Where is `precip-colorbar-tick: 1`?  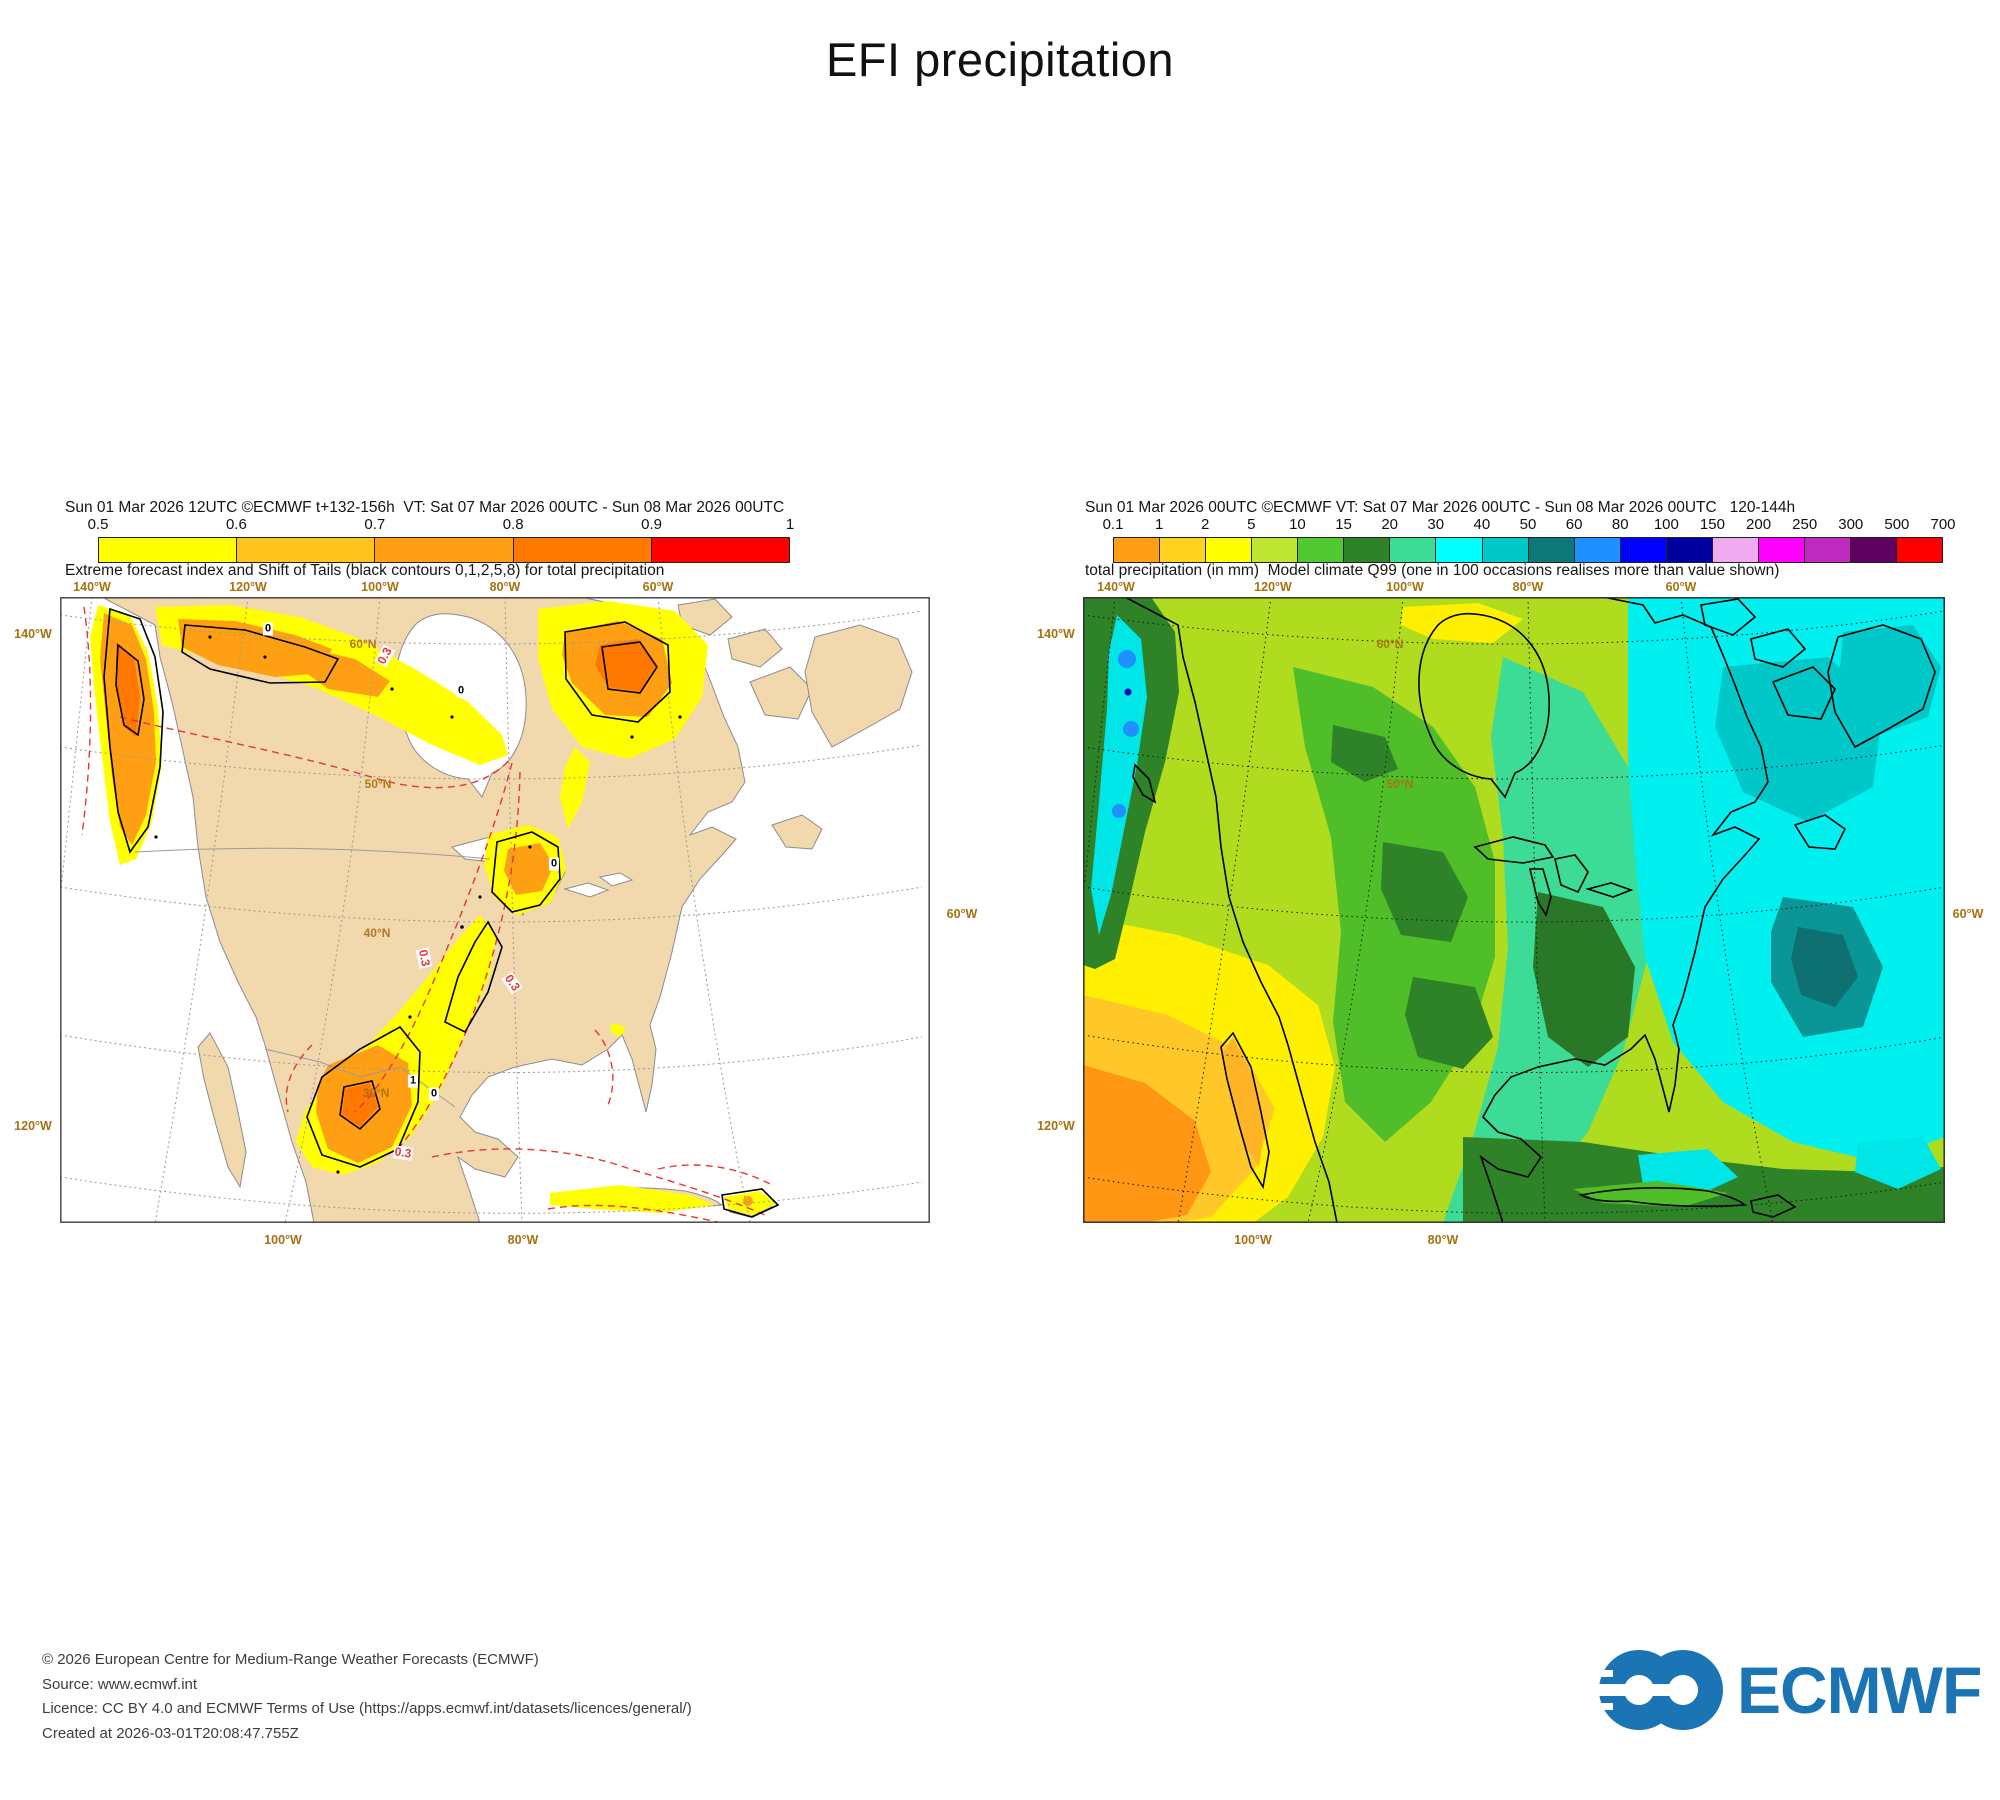
precip-colorbar-tick: 1 is located at coordinates (1159, 524).